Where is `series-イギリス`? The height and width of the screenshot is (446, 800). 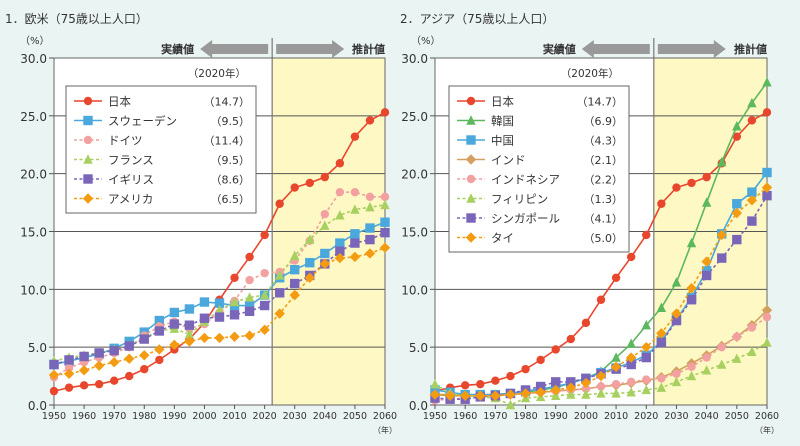
series-イギリス is located at coordinates (219, 298).